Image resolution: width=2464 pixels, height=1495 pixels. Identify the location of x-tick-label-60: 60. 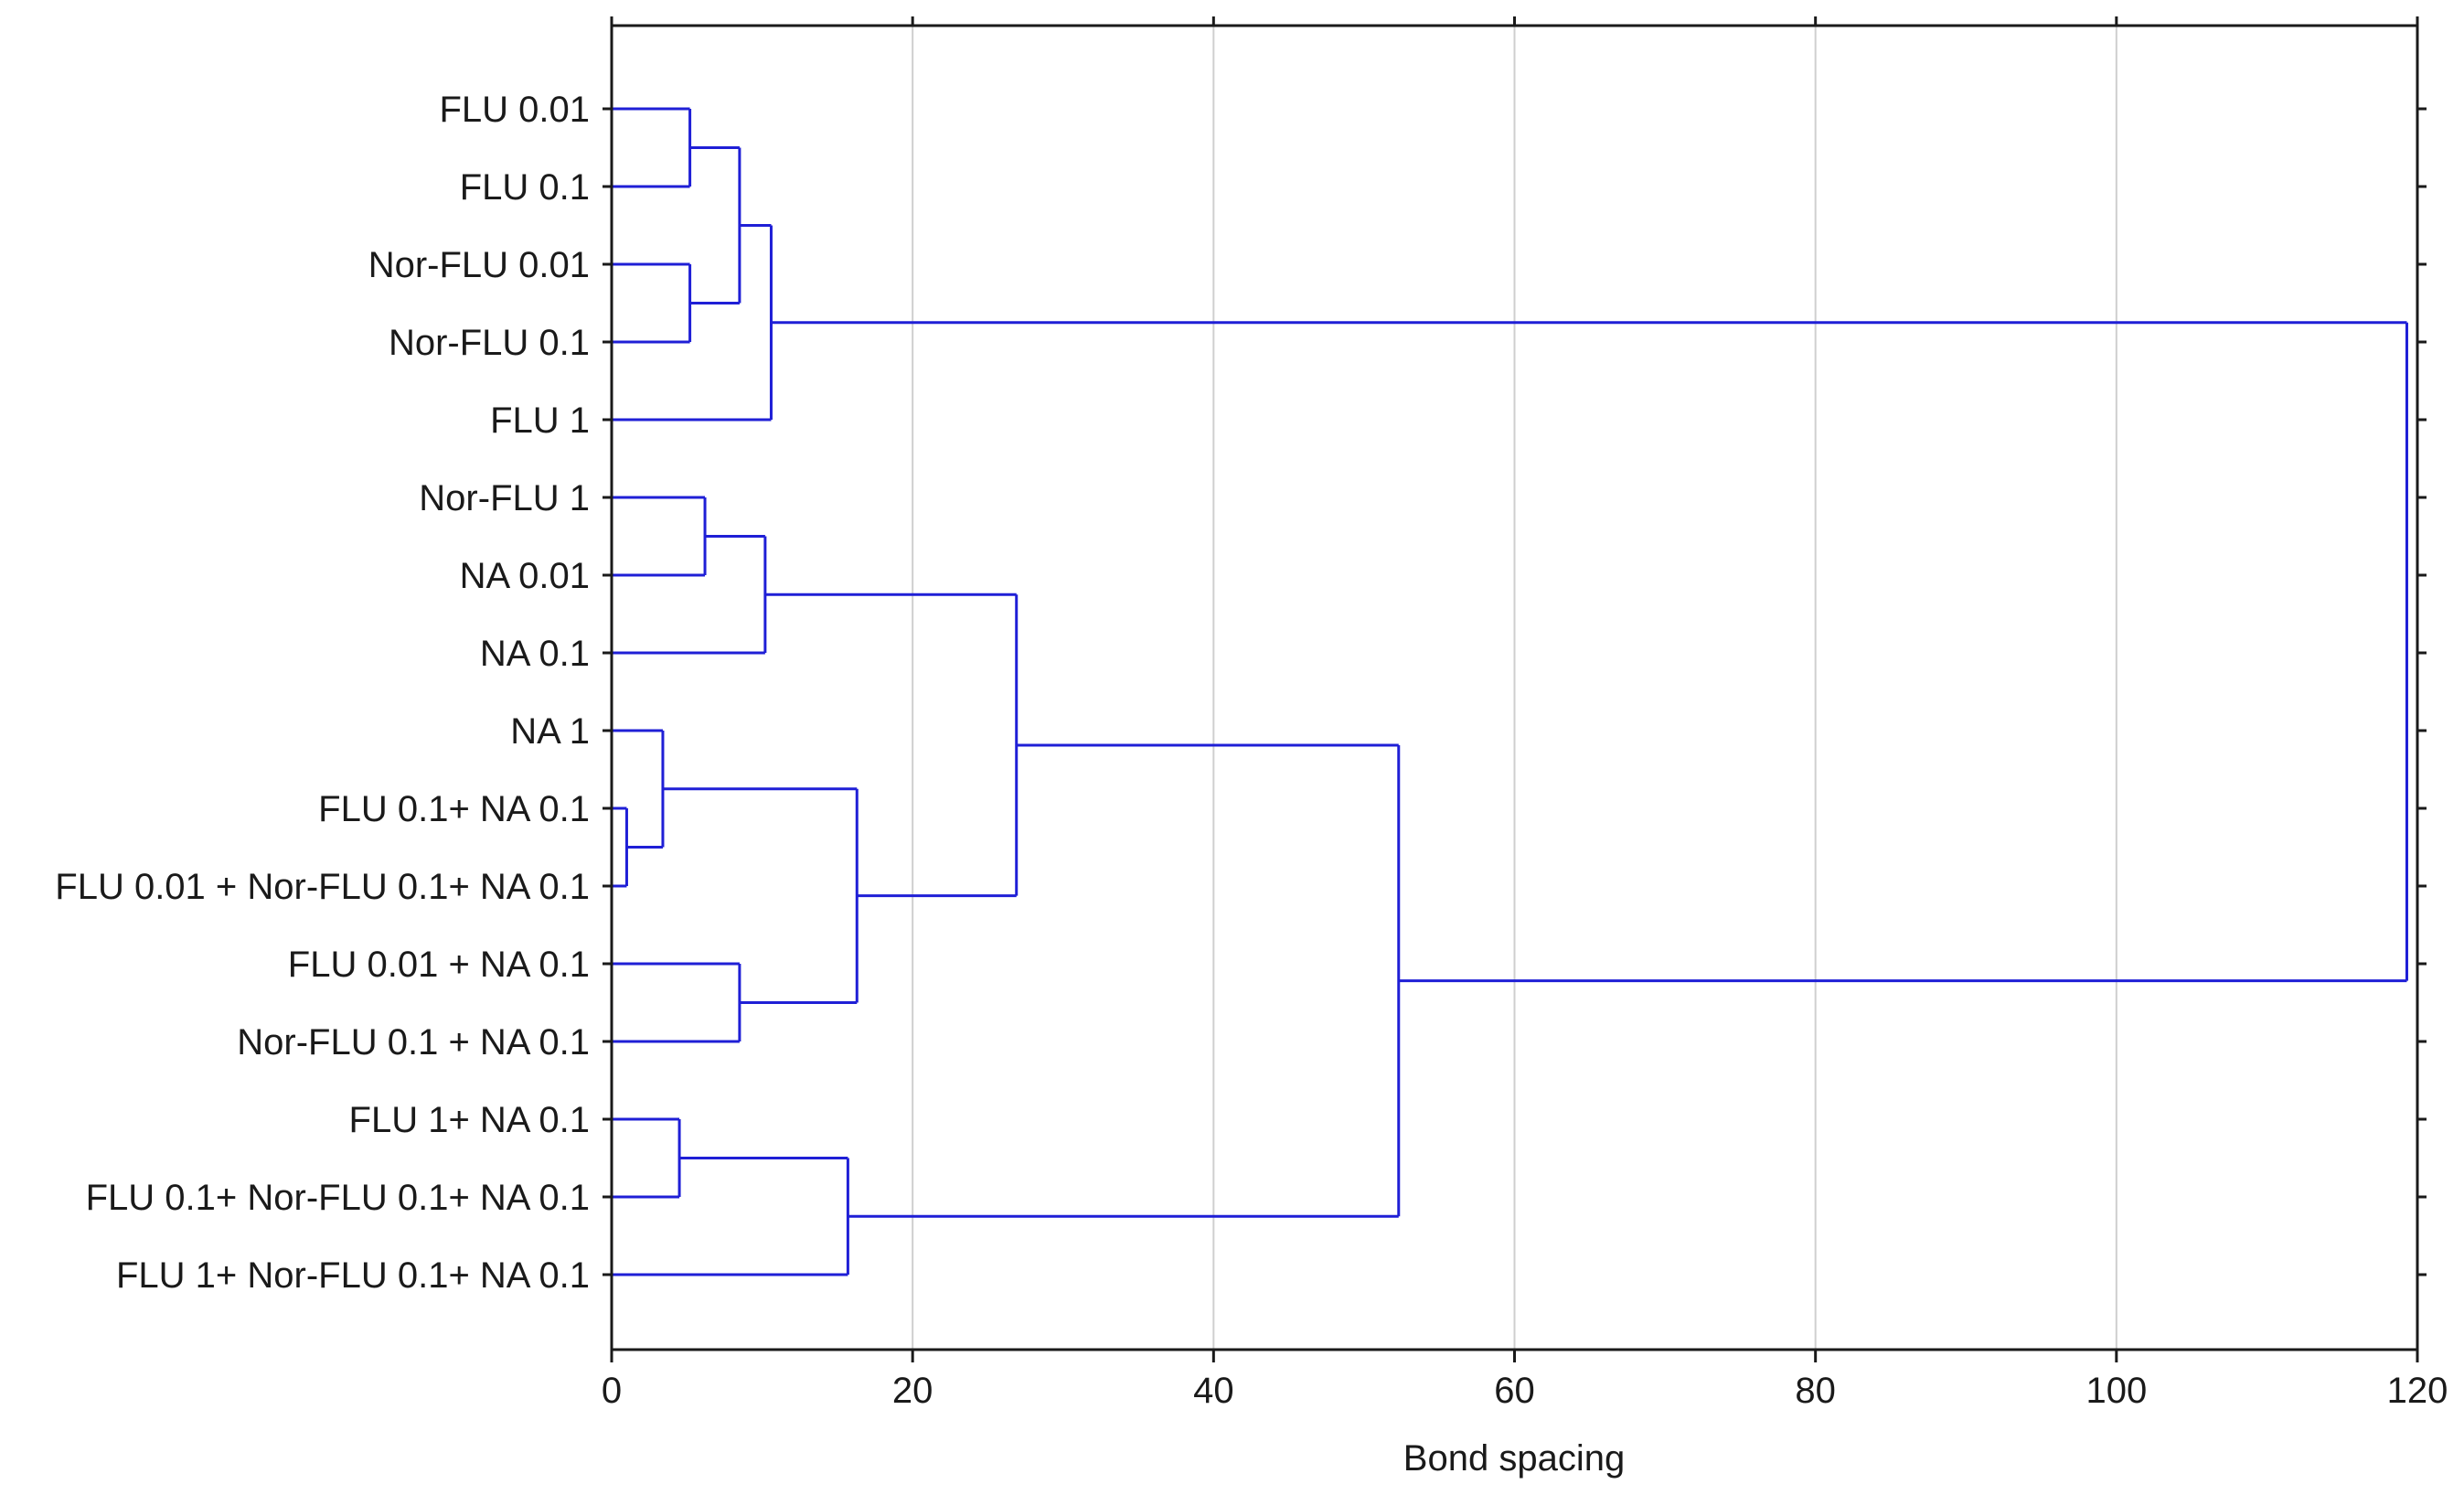
(1514, 1391).